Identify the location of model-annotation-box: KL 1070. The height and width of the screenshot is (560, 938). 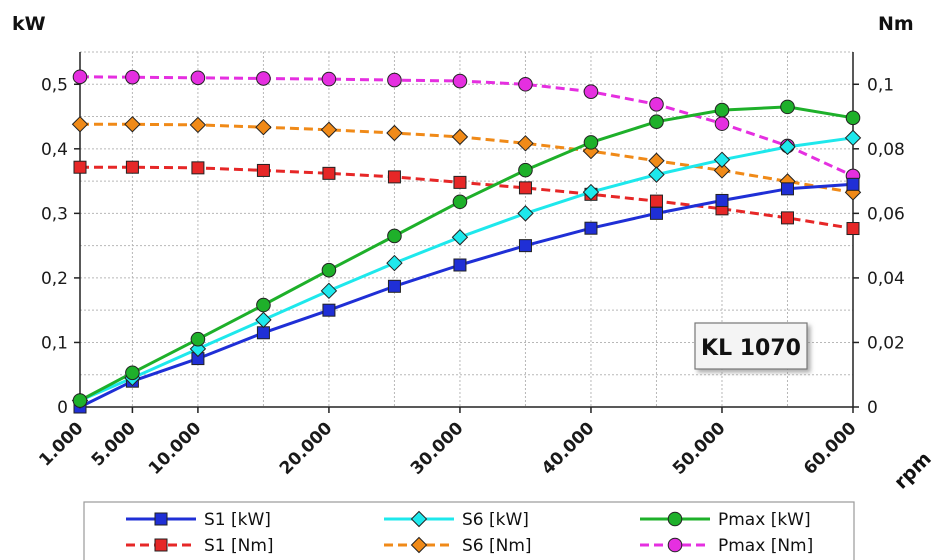
(751, 346).